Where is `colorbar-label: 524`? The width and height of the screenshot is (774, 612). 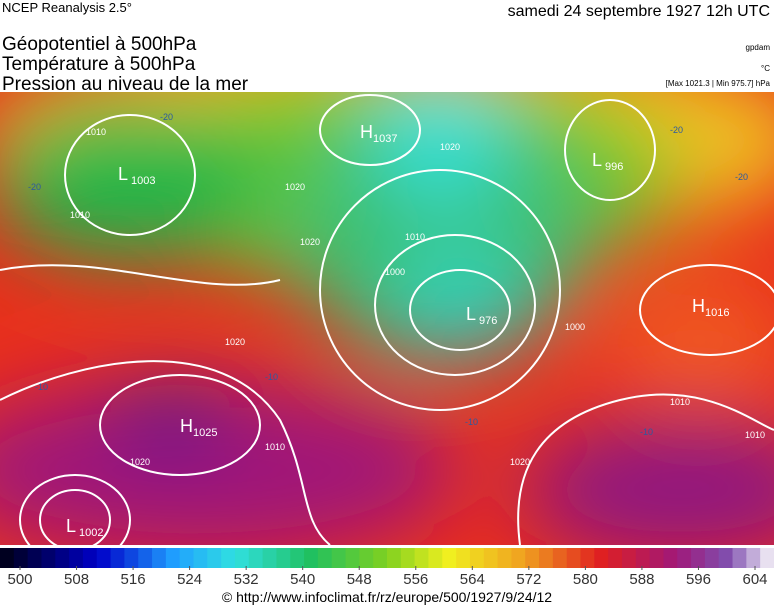
colorbar-label: 524 is located at coordinates (189, 579).